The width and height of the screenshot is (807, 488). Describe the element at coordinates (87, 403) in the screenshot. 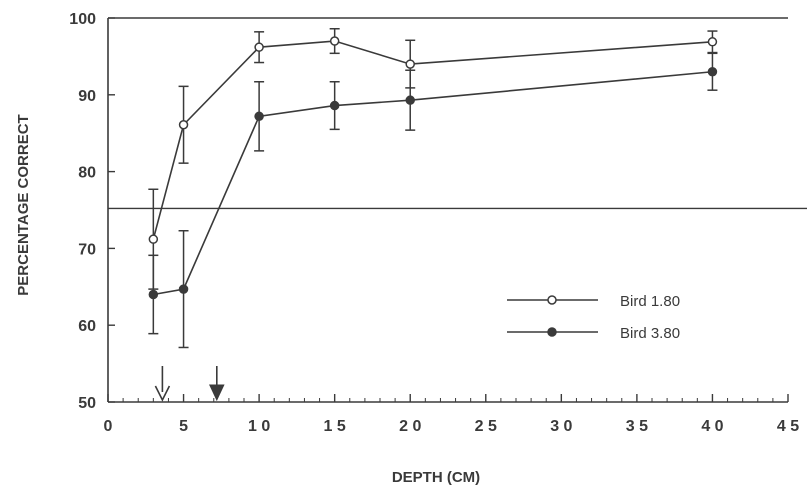

I see `y-tick-label: 50` at that location.